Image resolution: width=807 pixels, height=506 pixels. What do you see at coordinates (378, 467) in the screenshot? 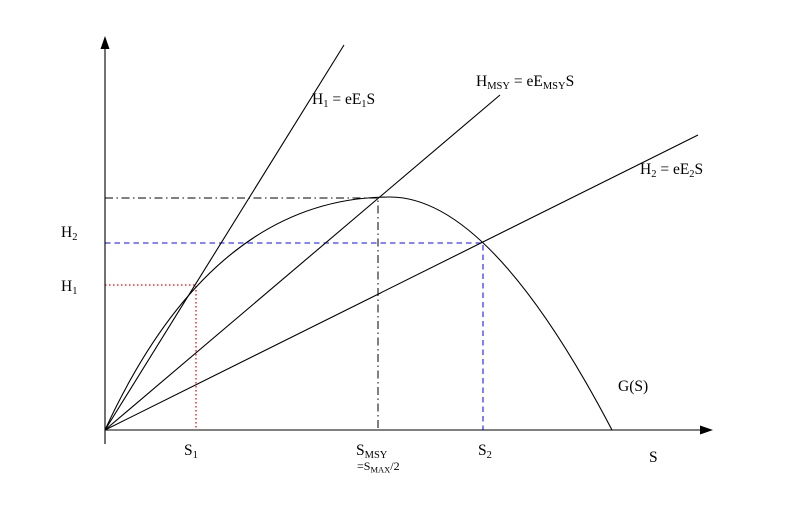
I see `x-tick-label-smax-note: =SMAX/2` at bounding box center [378, 467].